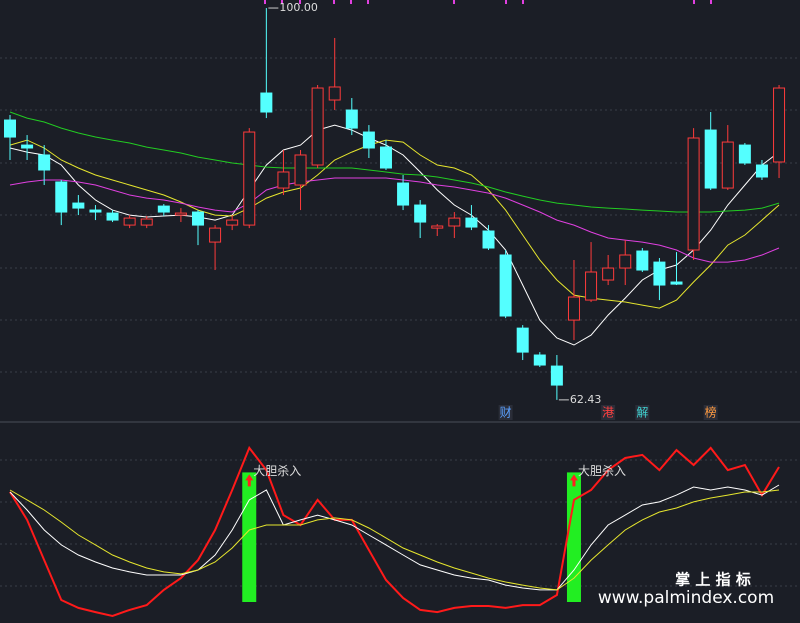  Describe the element at coordinates (488, 2) in the screenshot. I see `top-markers` at that location.